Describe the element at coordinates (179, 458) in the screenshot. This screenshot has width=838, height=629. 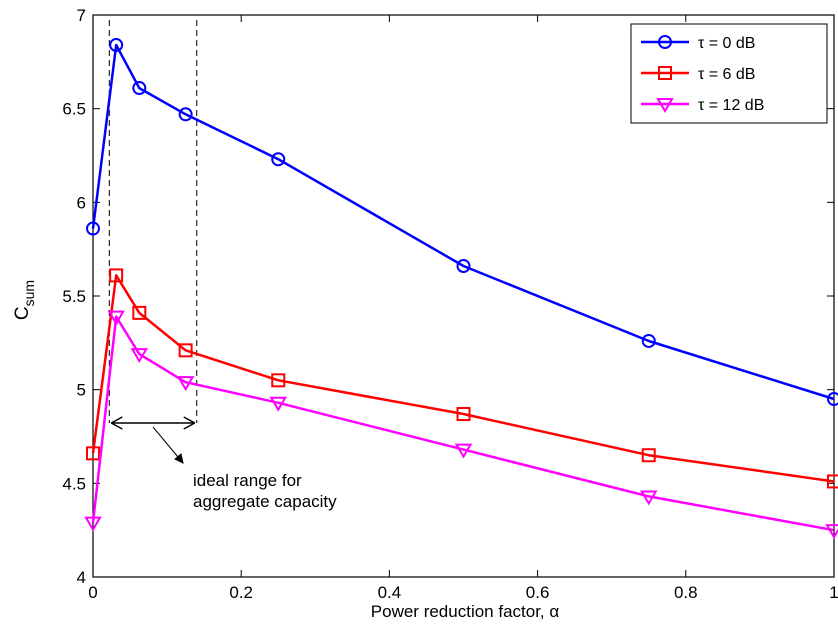
I see `pointer-arrowhead` at that location.